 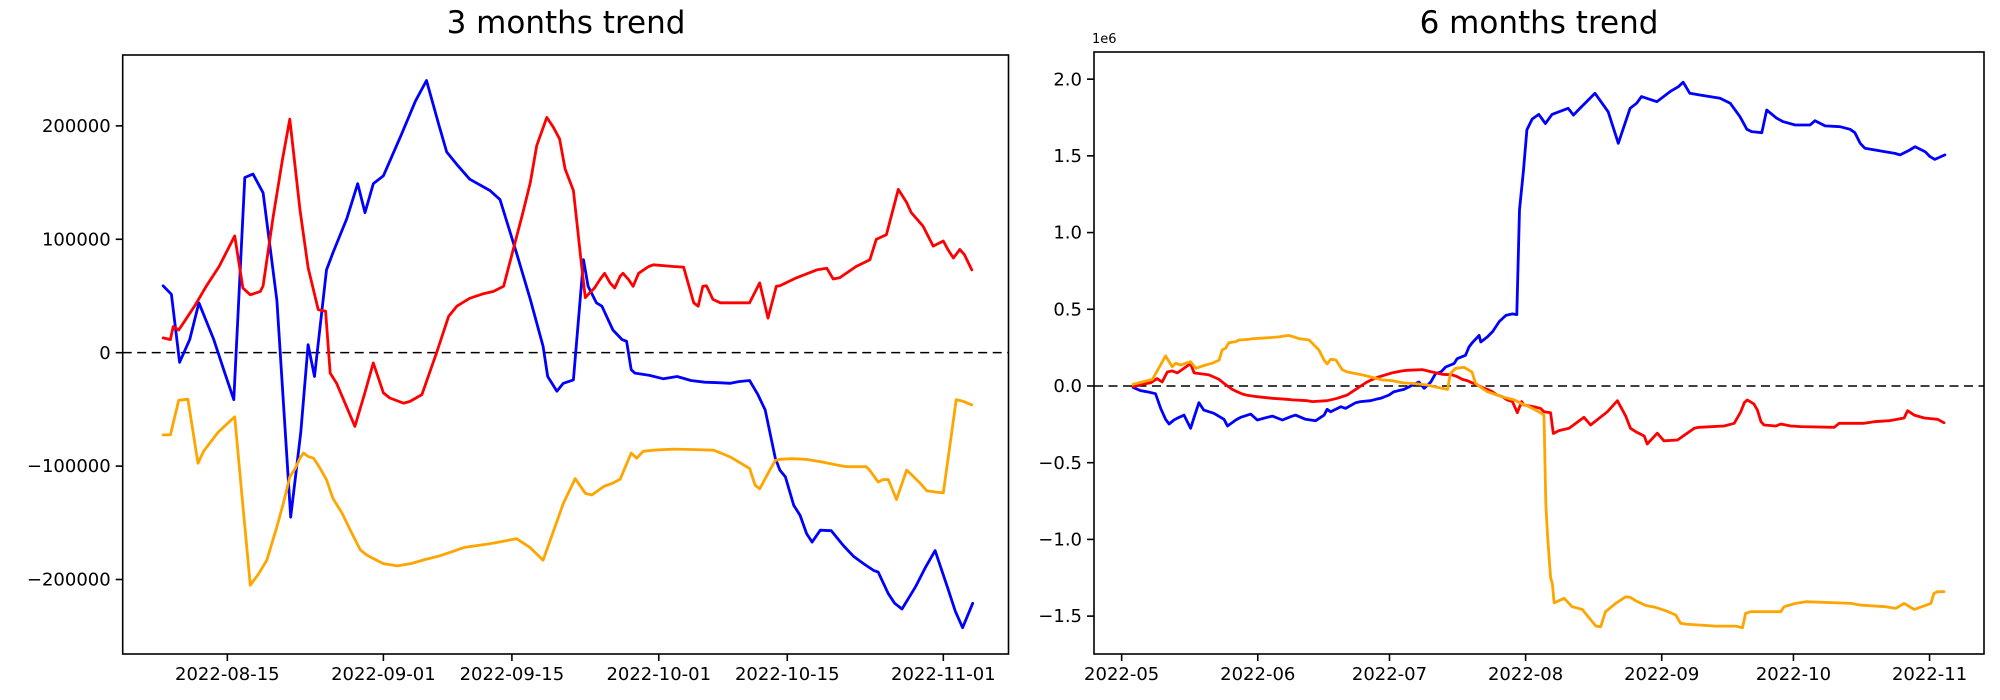 I want to click on x-tick-label: 2022-09-01, so click(x=383, y=674).